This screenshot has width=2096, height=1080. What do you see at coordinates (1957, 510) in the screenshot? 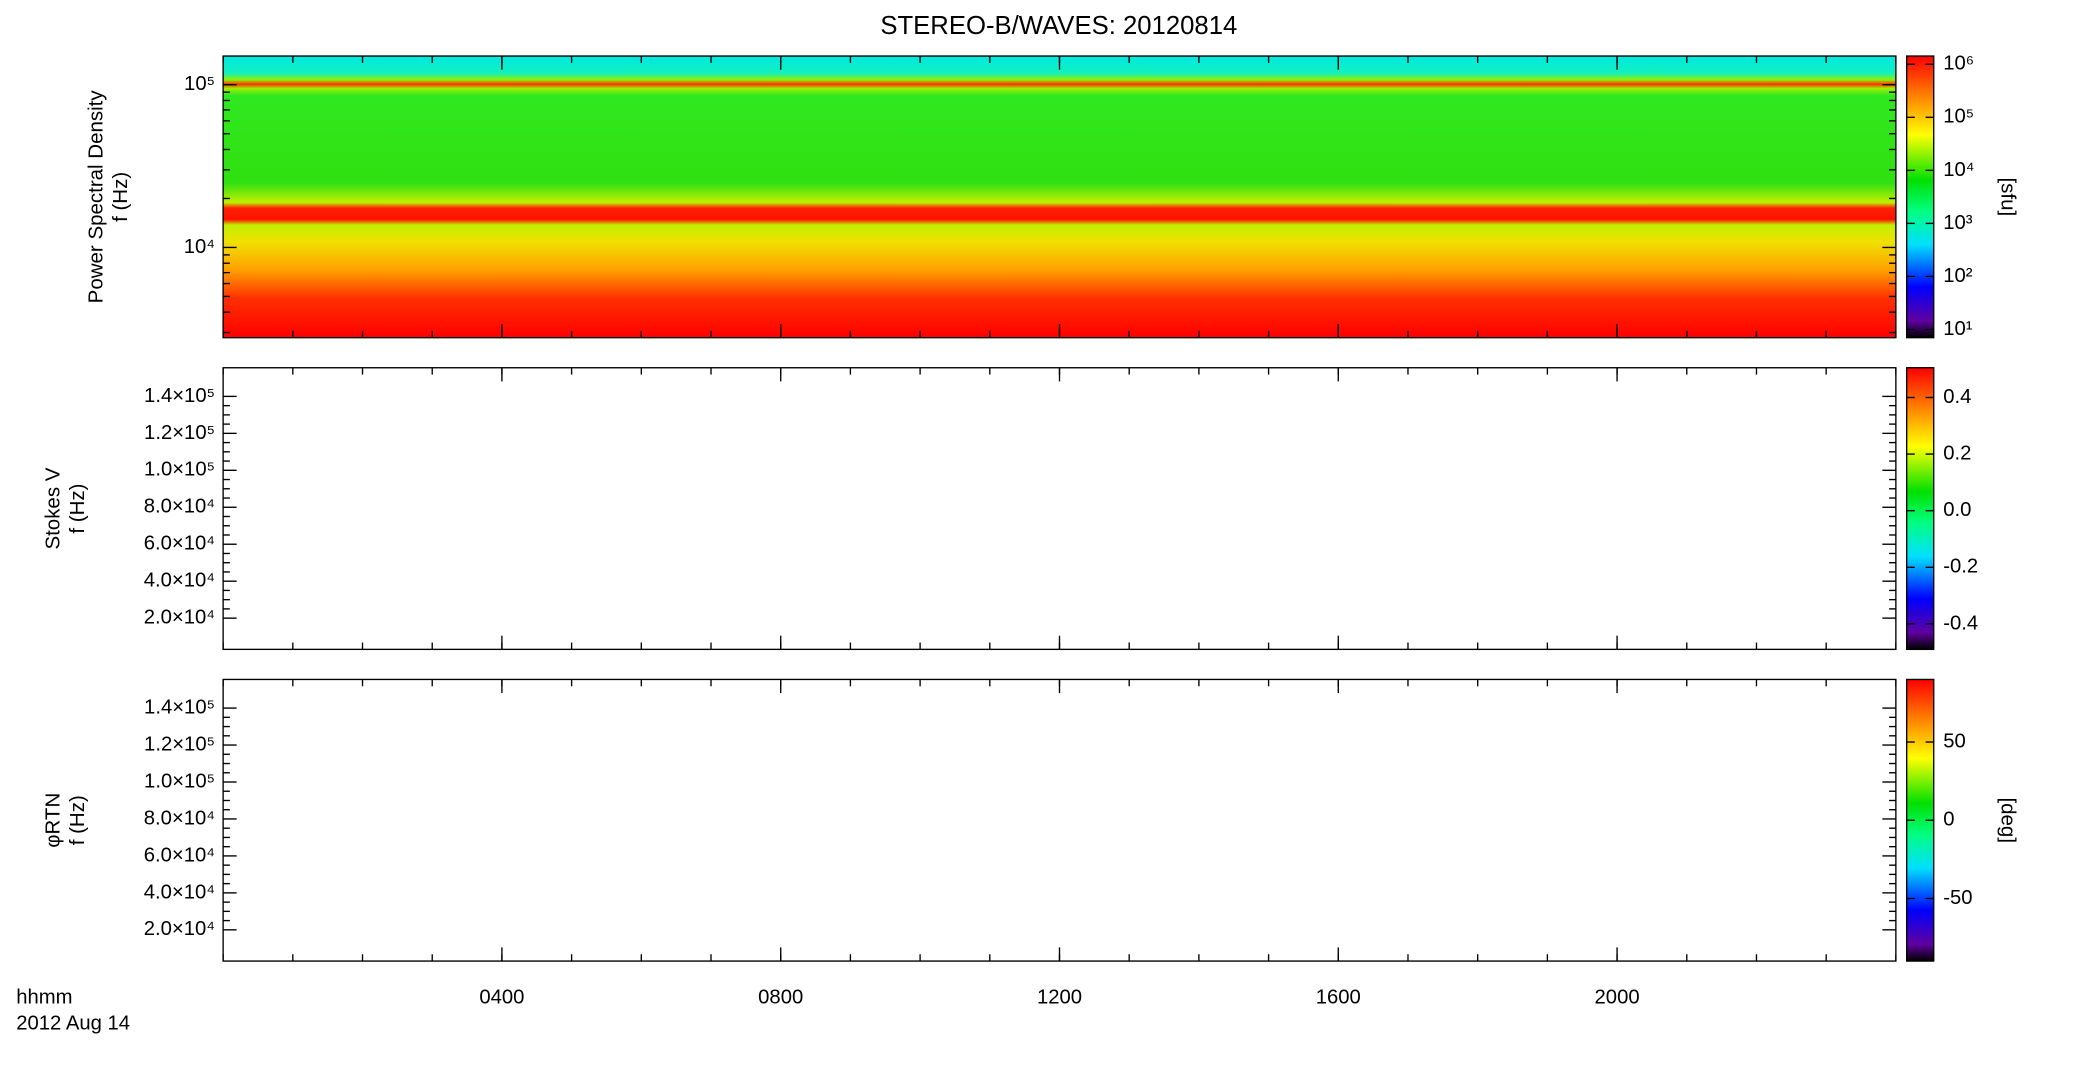
I see `colorbar-tick-label: 0.0` at bounding box center [1957, 510].